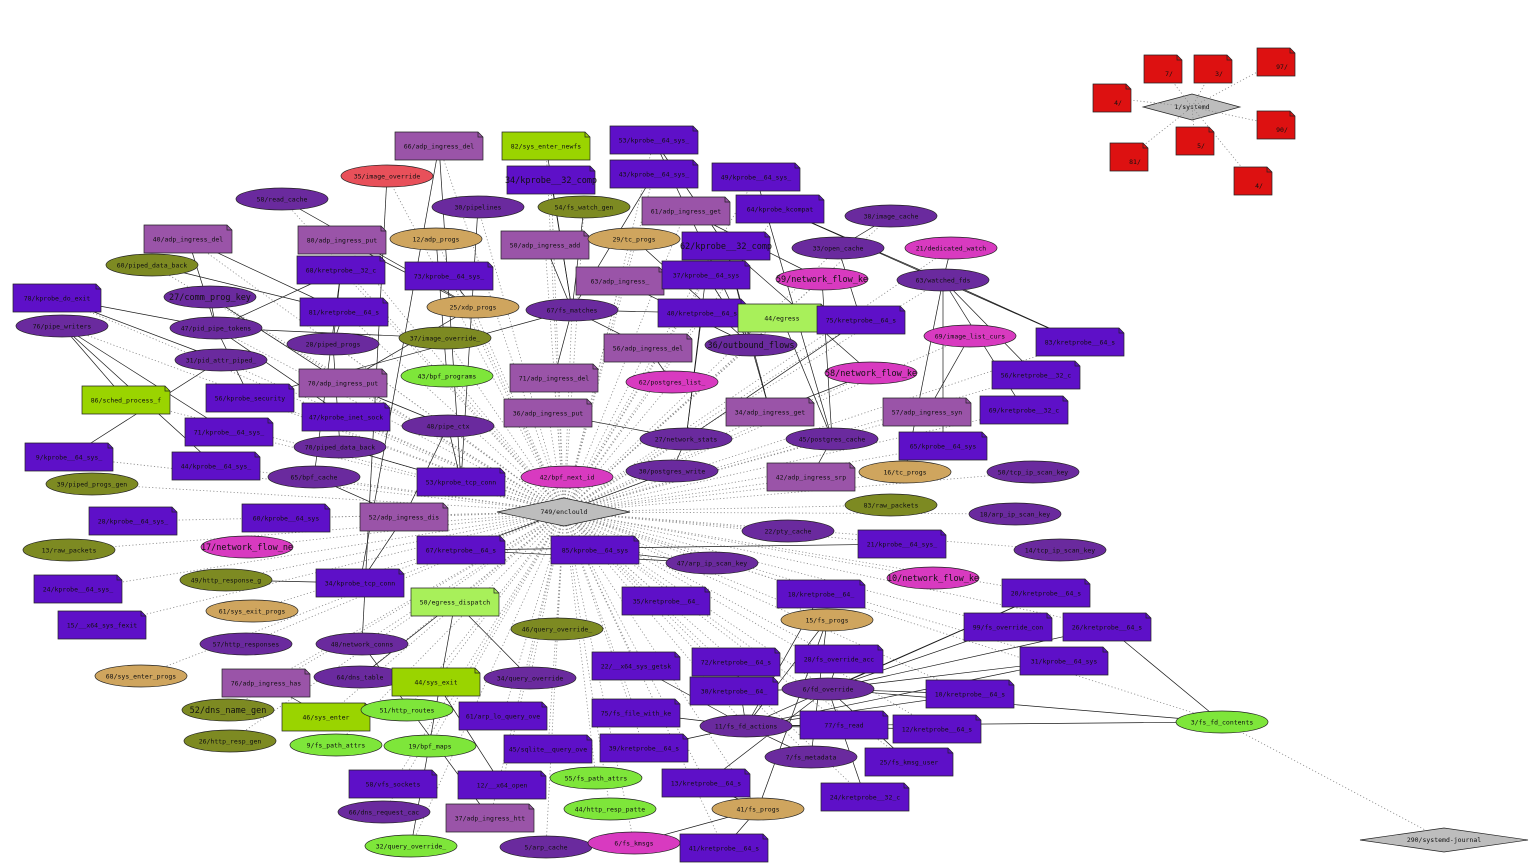  I want to click on graph-node-program: 82/sys_enter_newfs, so click(546, 146).